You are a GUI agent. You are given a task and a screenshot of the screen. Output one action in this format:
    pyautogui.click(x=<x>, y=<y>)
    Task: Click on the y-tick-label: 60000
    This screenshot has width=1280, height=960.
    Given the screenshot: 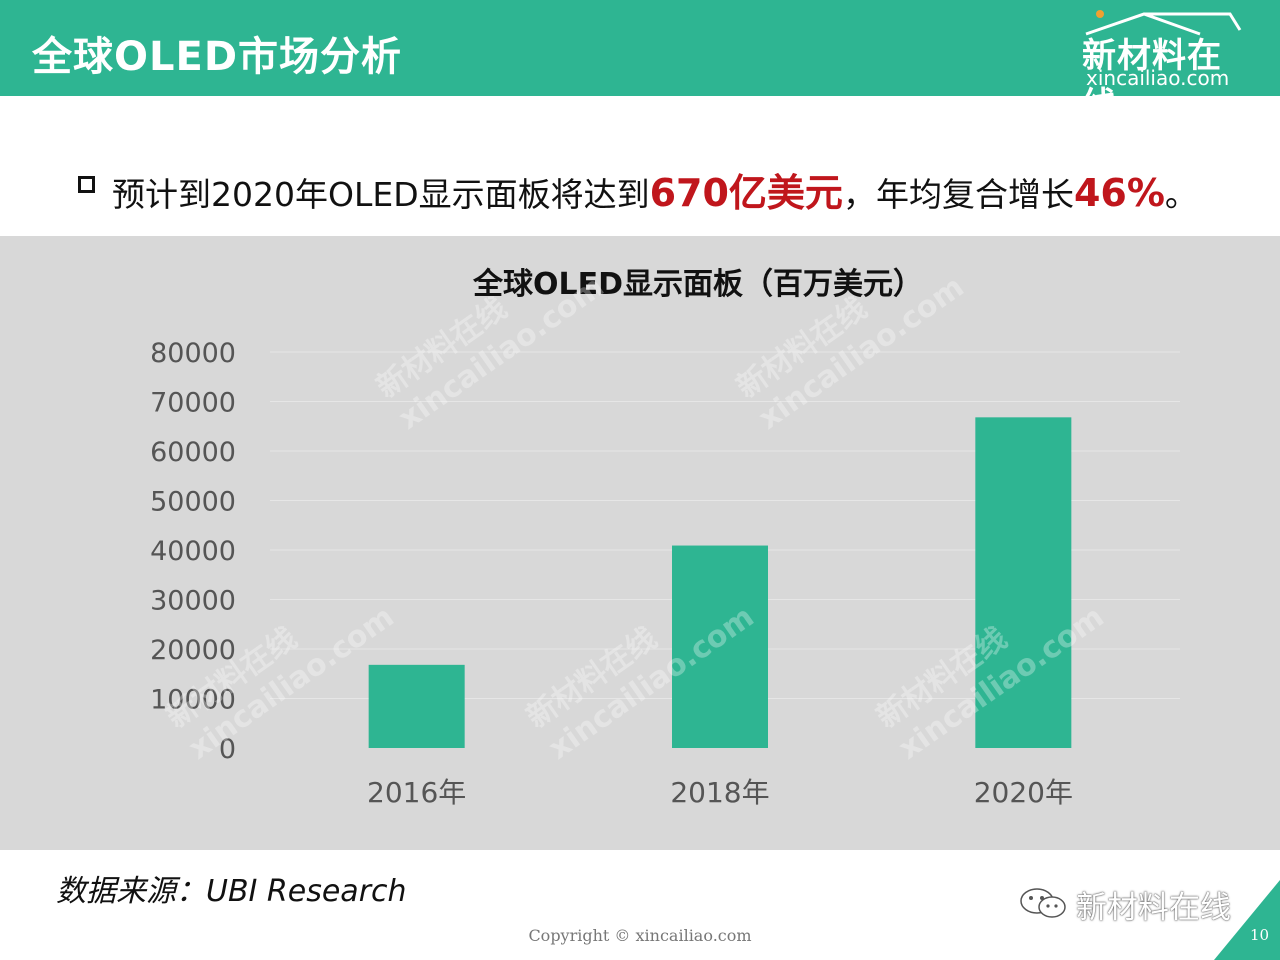 What is the action you would take?
    pyautogui.click(x=193, y=452)
    